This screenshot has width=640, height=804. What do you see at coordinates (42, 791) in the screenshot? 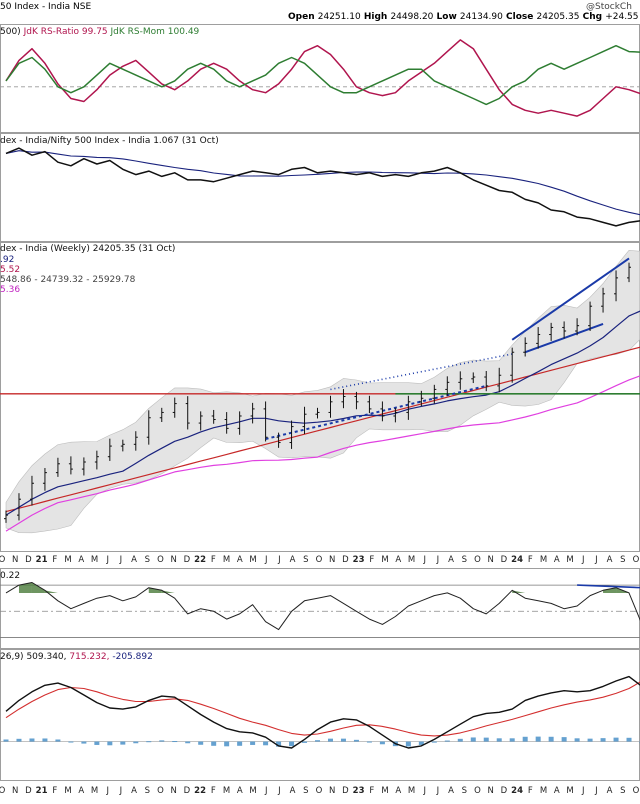
I see `x-axis-label-bottom: 21` at bounding box center [42, 791].